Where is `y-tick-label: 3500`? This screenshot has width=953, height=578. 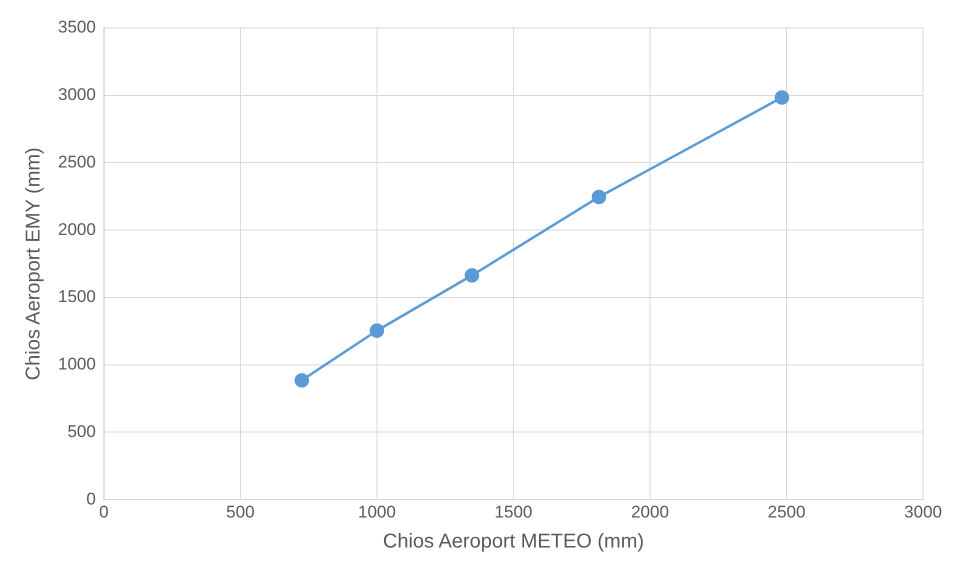 y-tick-label: 3500 is located at coordinates (77, 27).